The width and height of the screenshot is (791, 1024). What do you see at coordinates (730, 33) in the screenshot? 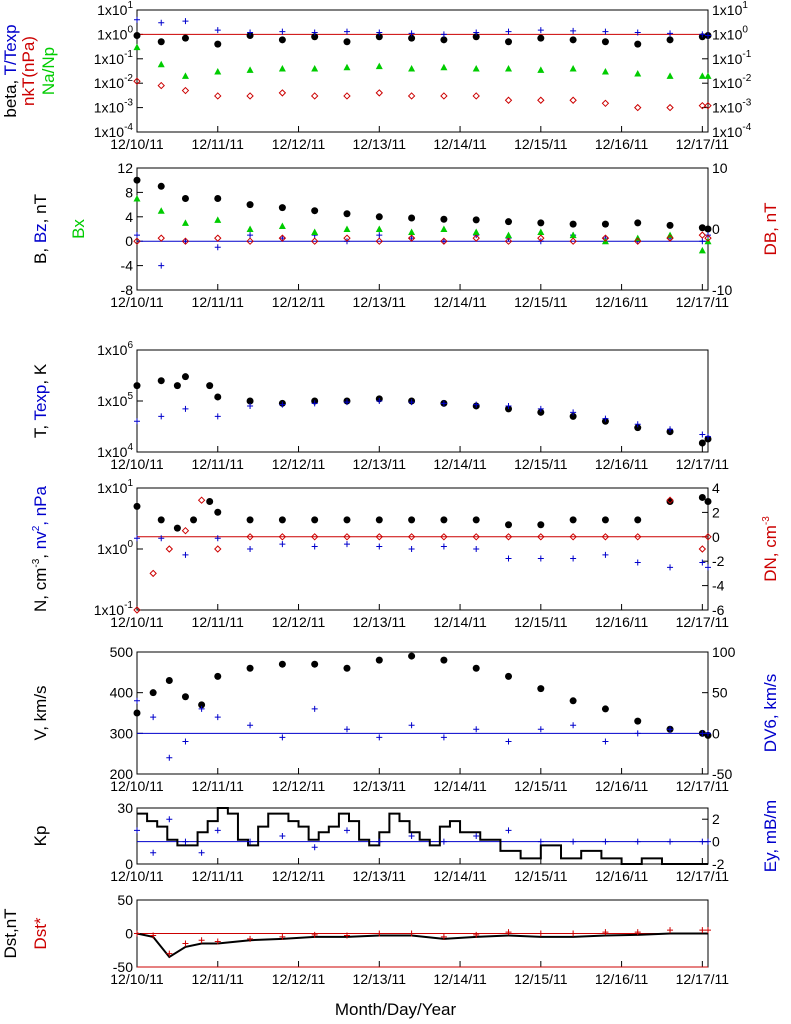
I see `p1-right-tick-label: 1x100` at bounding box center [730, 33].